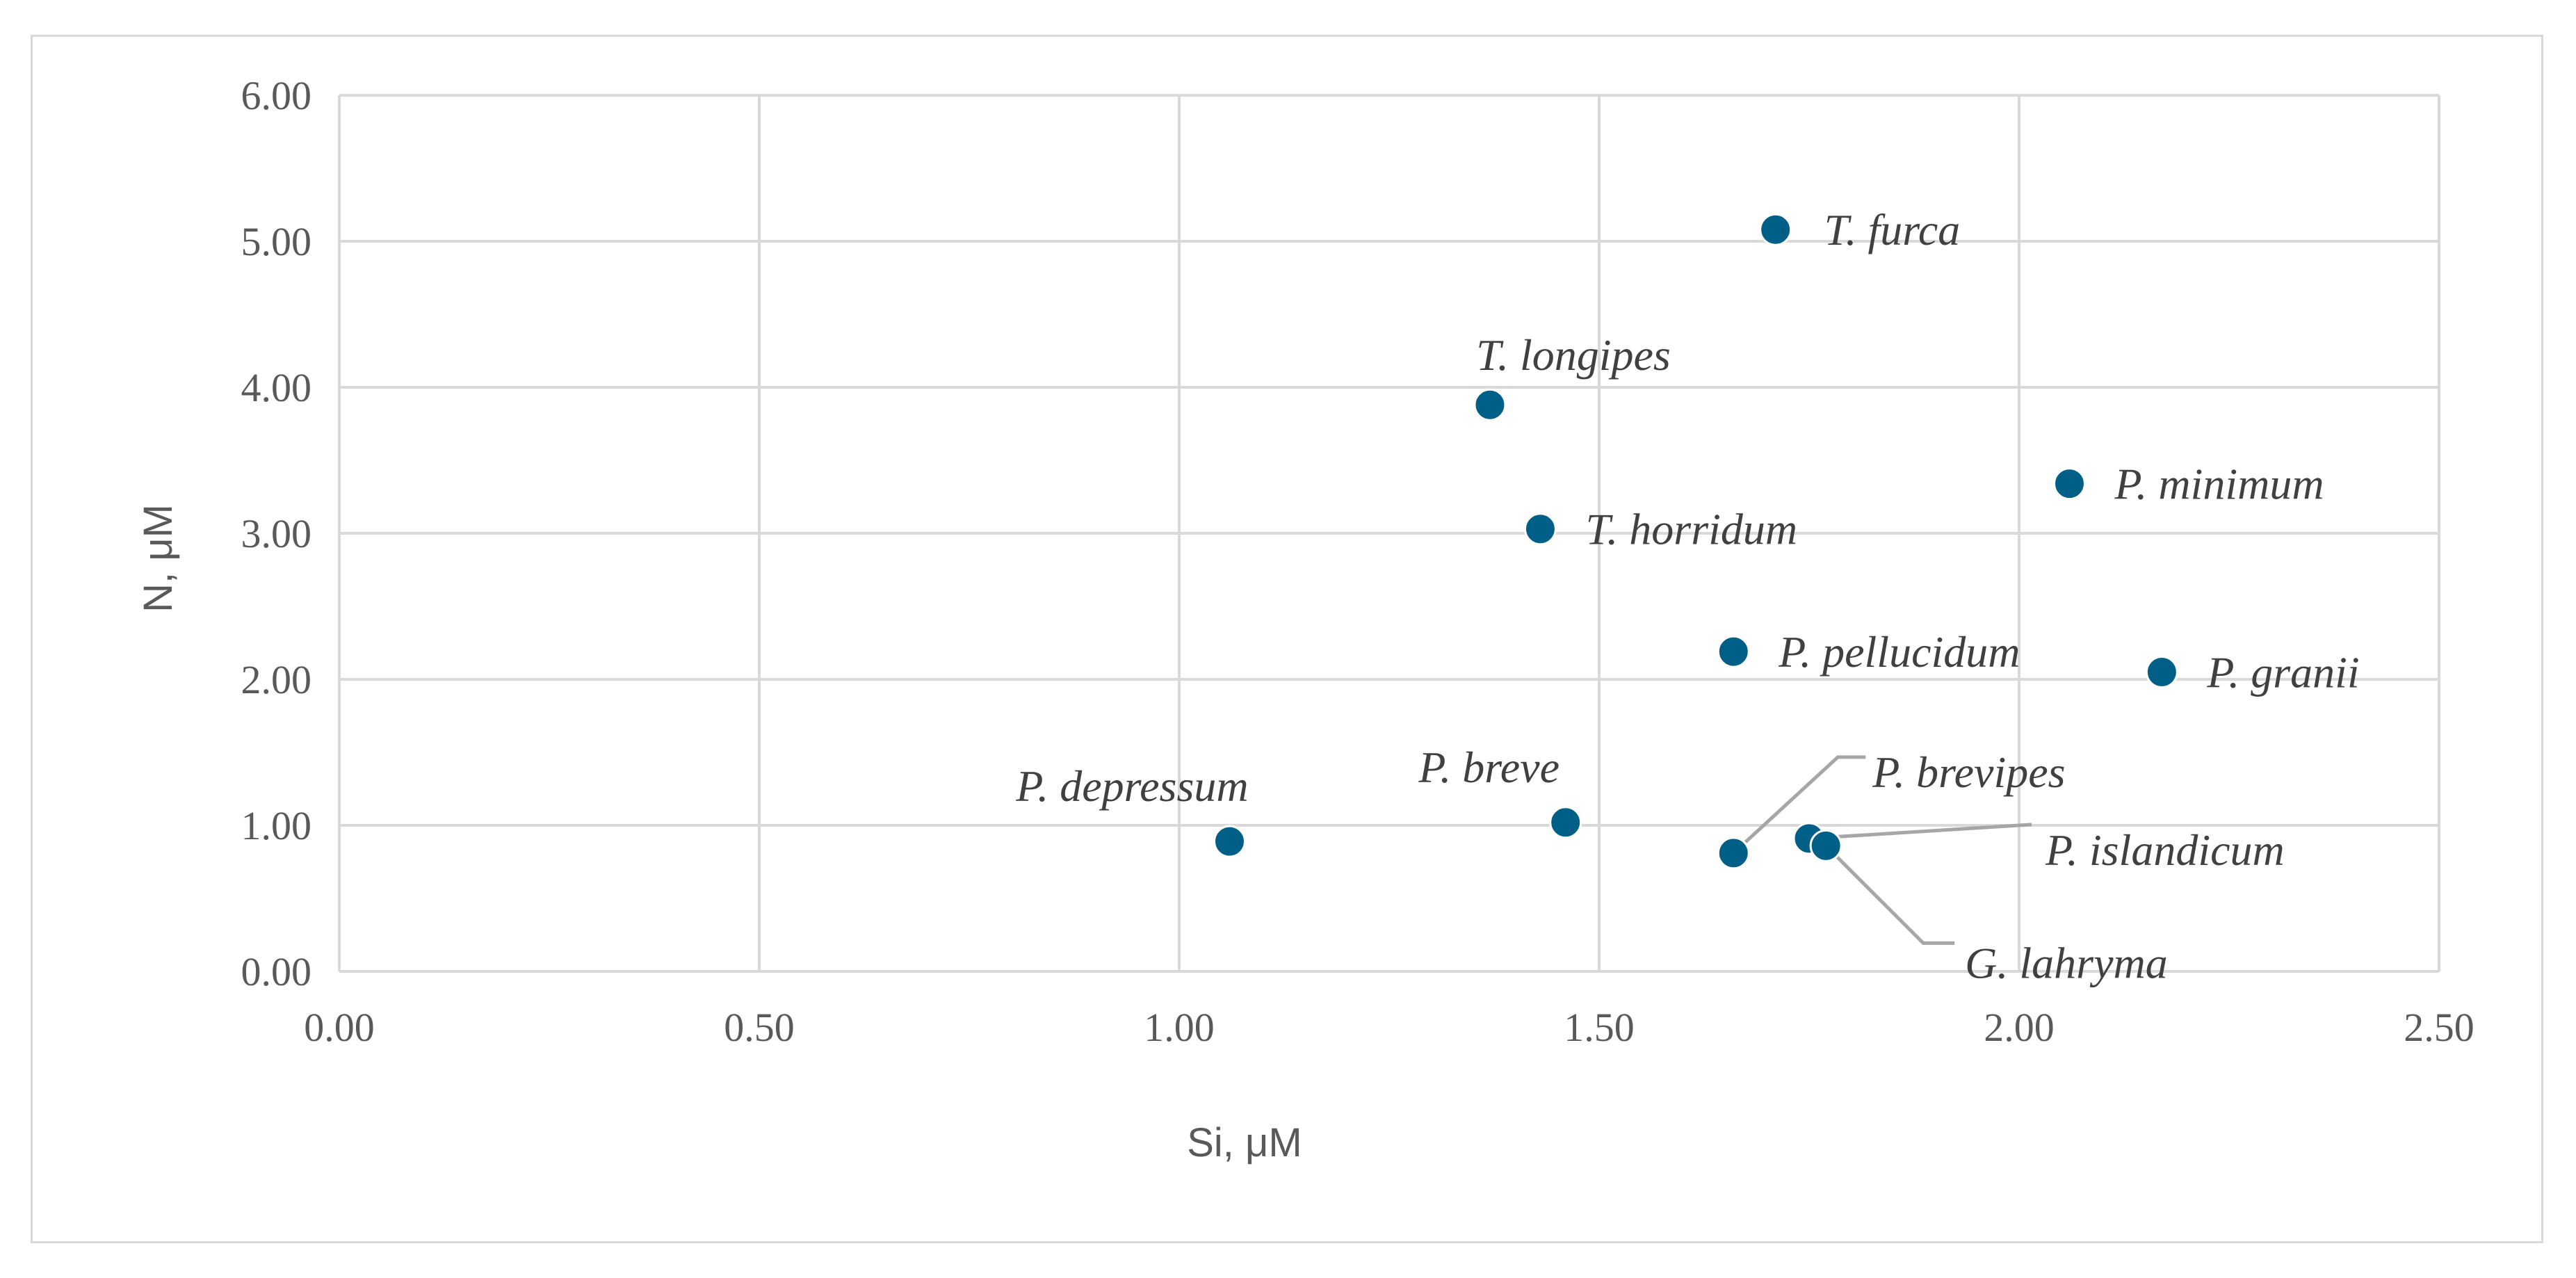 The width and height of the screenshot is (2576, 1278). Describe the element at coordinates (1691, 530) in the screenshot. I see `point-label: T. horridum` at that location.